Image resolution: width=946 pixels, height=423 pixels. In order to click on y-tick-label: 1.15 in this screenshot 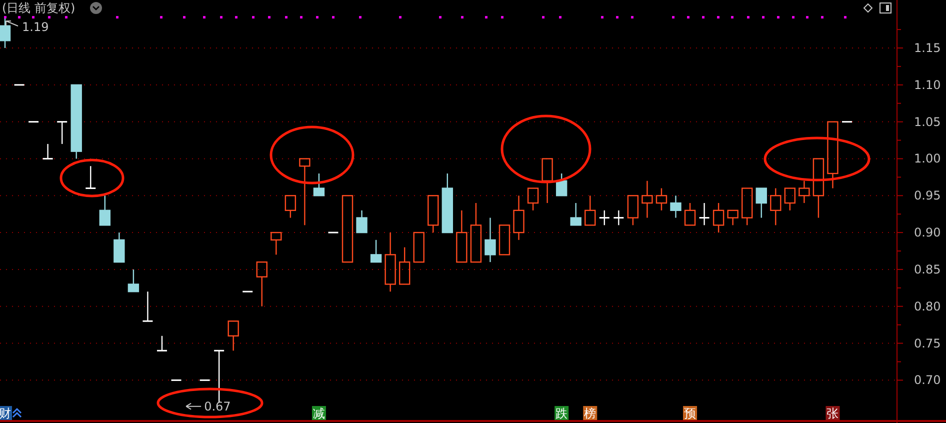, I will do `click(927, 47)`.